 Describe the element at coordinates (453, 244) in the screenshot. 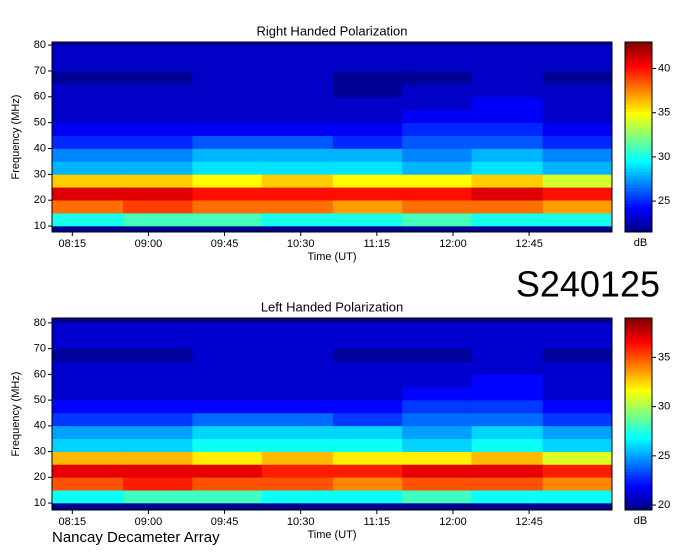

I see `x-tick-label: 12:00` at that location.